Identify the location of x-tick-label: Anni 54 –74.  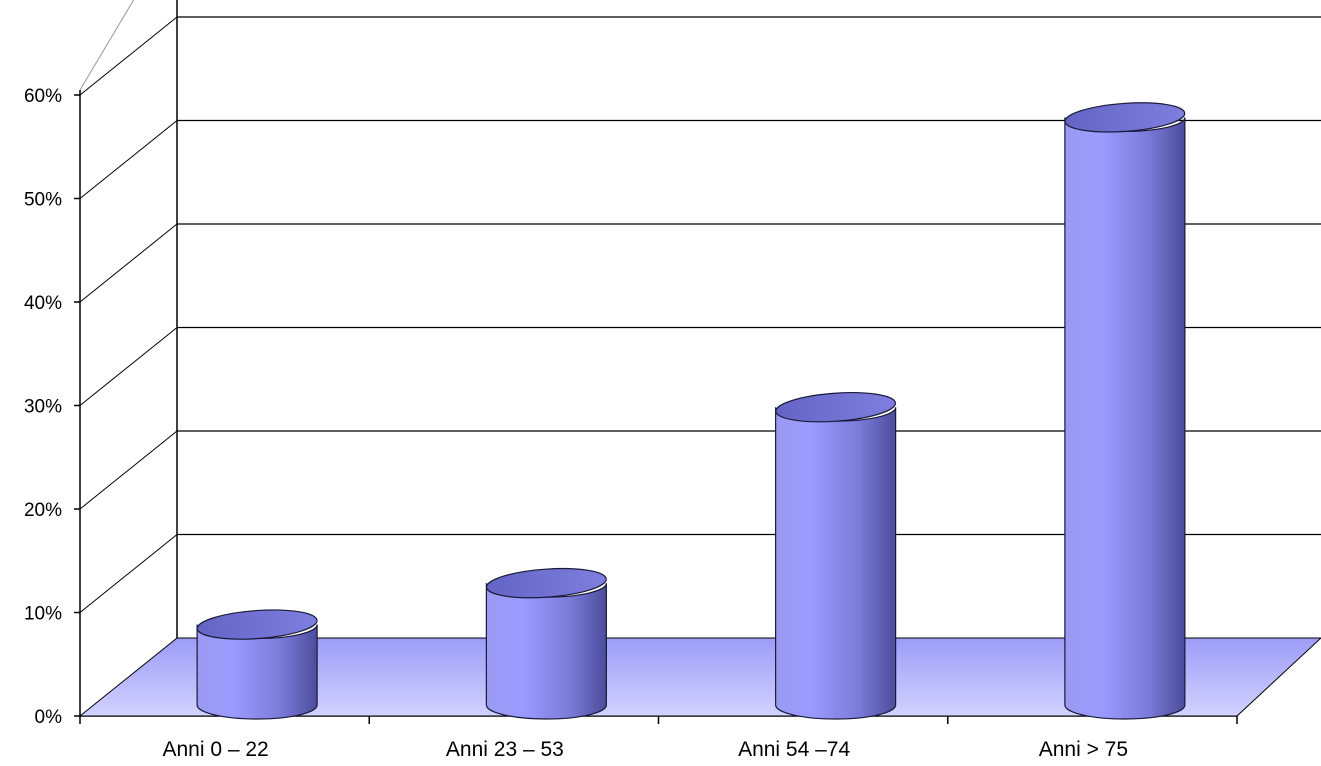
(794, 749).